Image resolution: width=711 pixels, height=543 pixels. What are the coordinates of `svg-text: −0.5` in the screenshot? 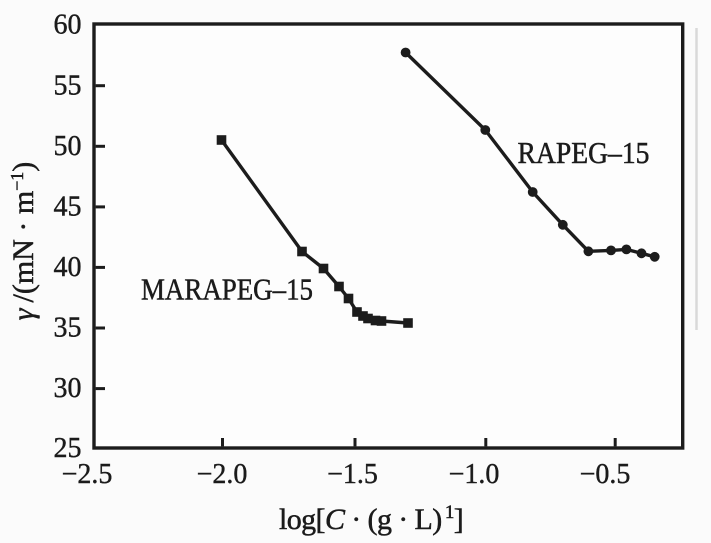 It's located at (605, 474).